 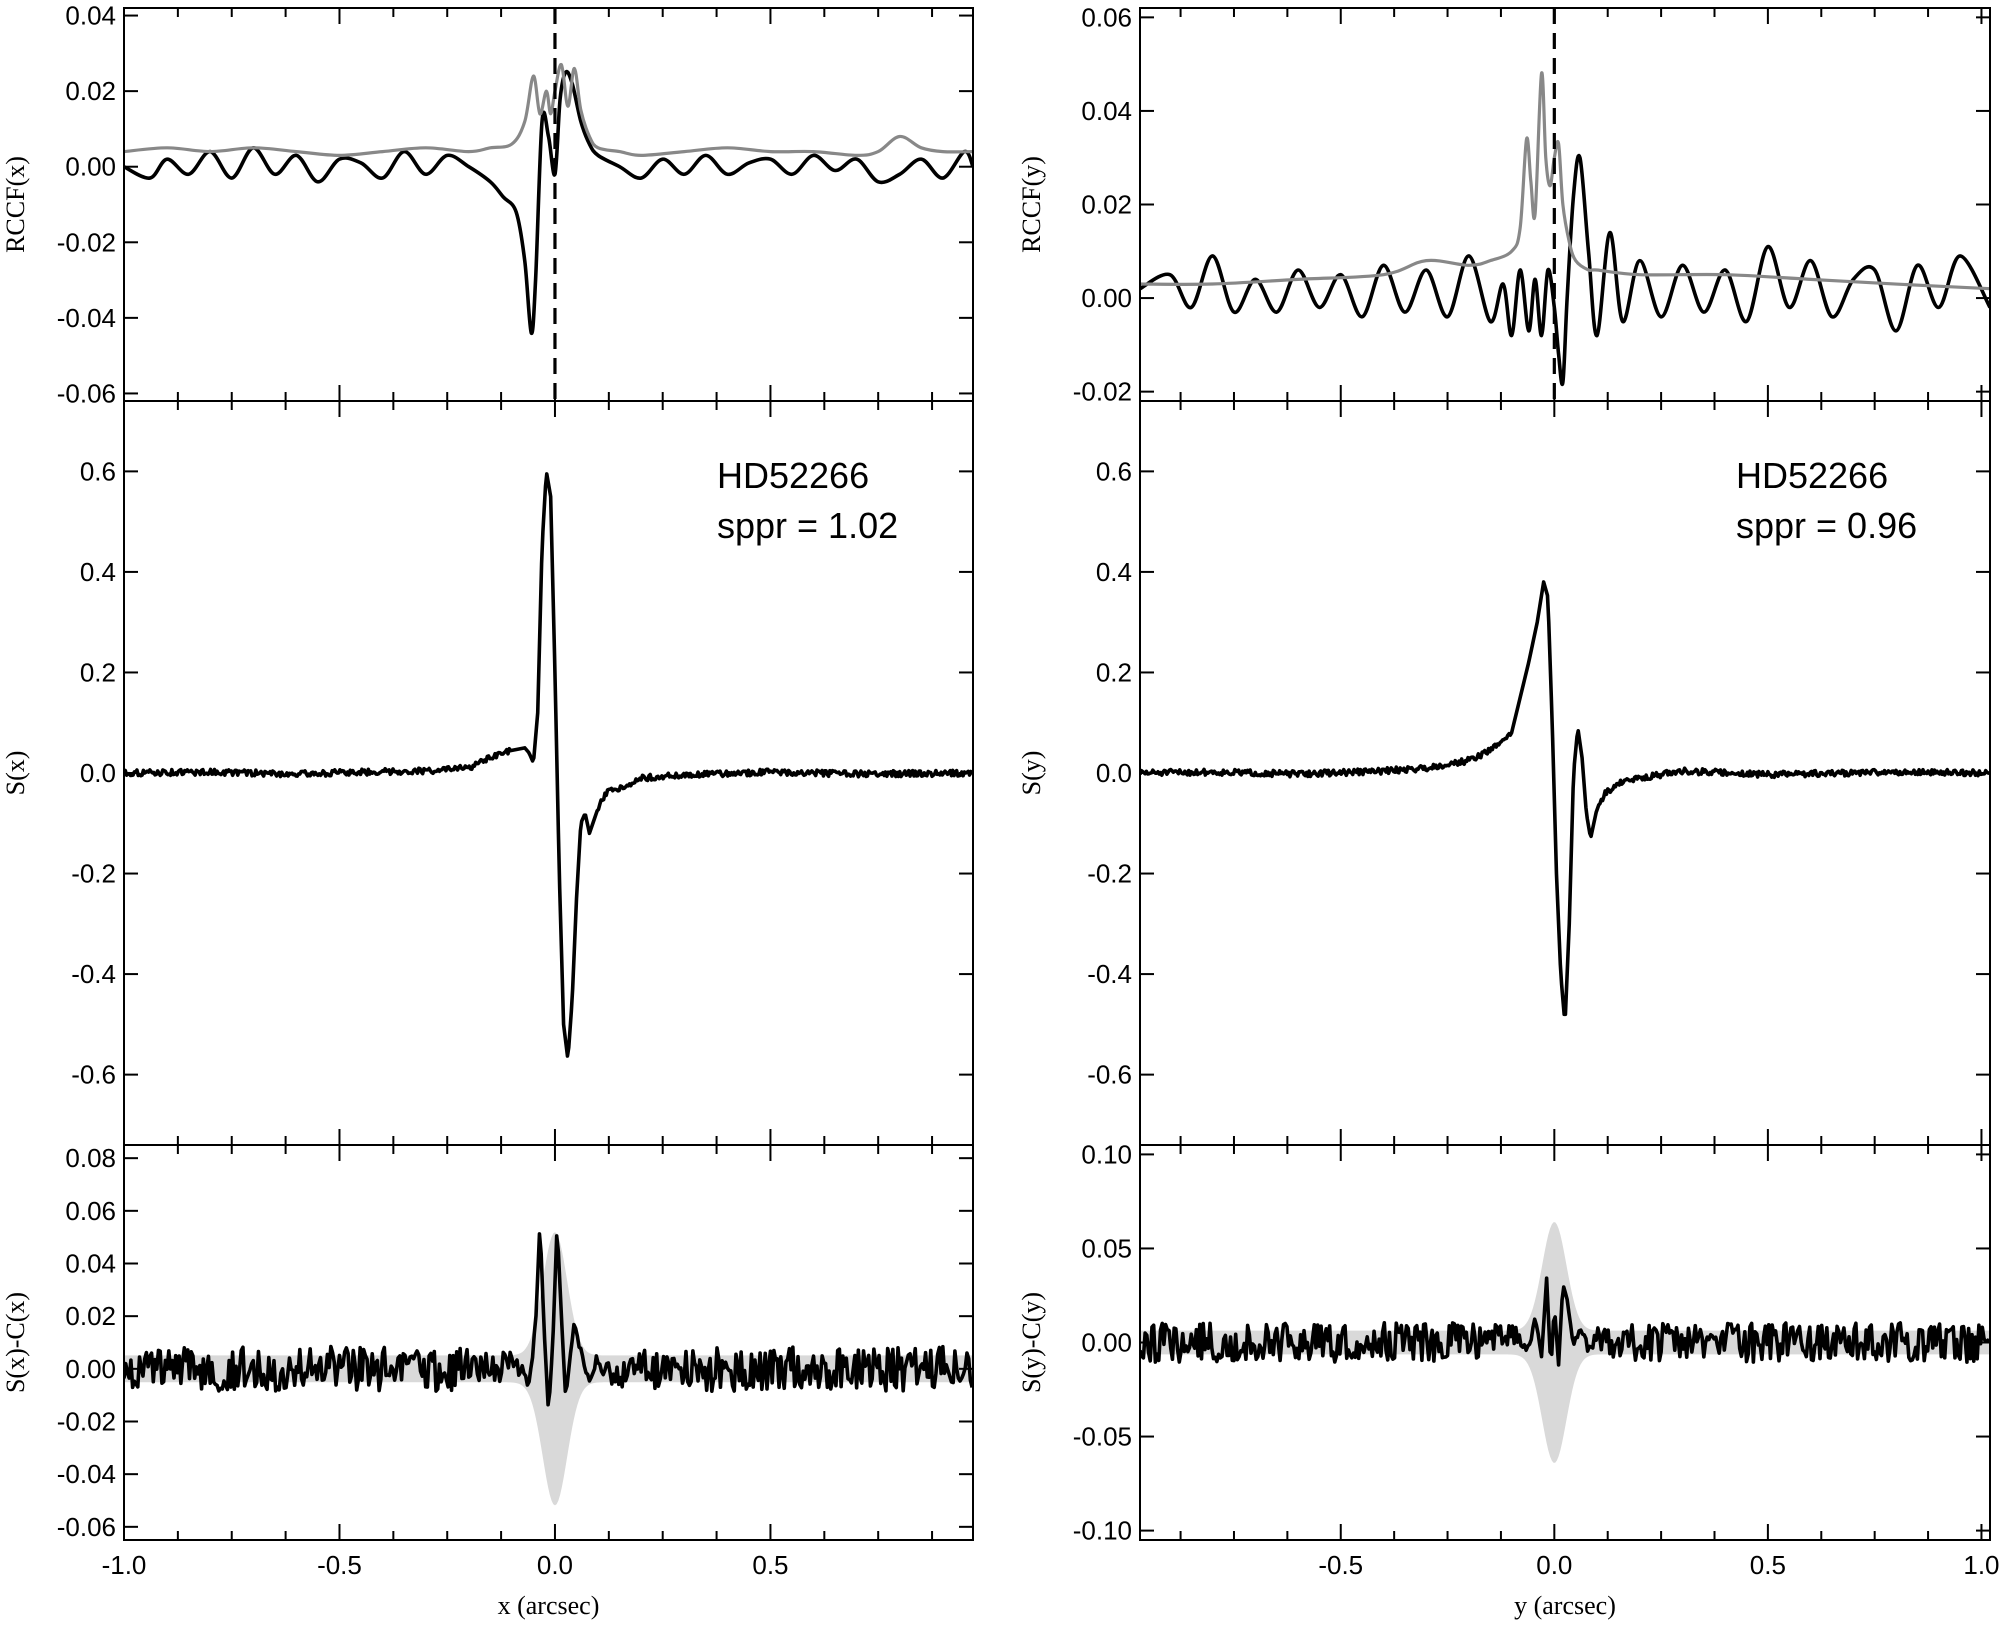 What do you see at coordinates (807, 525) in the screenshot?
I see `sppr-annotation: sppr = 1.02` at bounding box center [807, 525].